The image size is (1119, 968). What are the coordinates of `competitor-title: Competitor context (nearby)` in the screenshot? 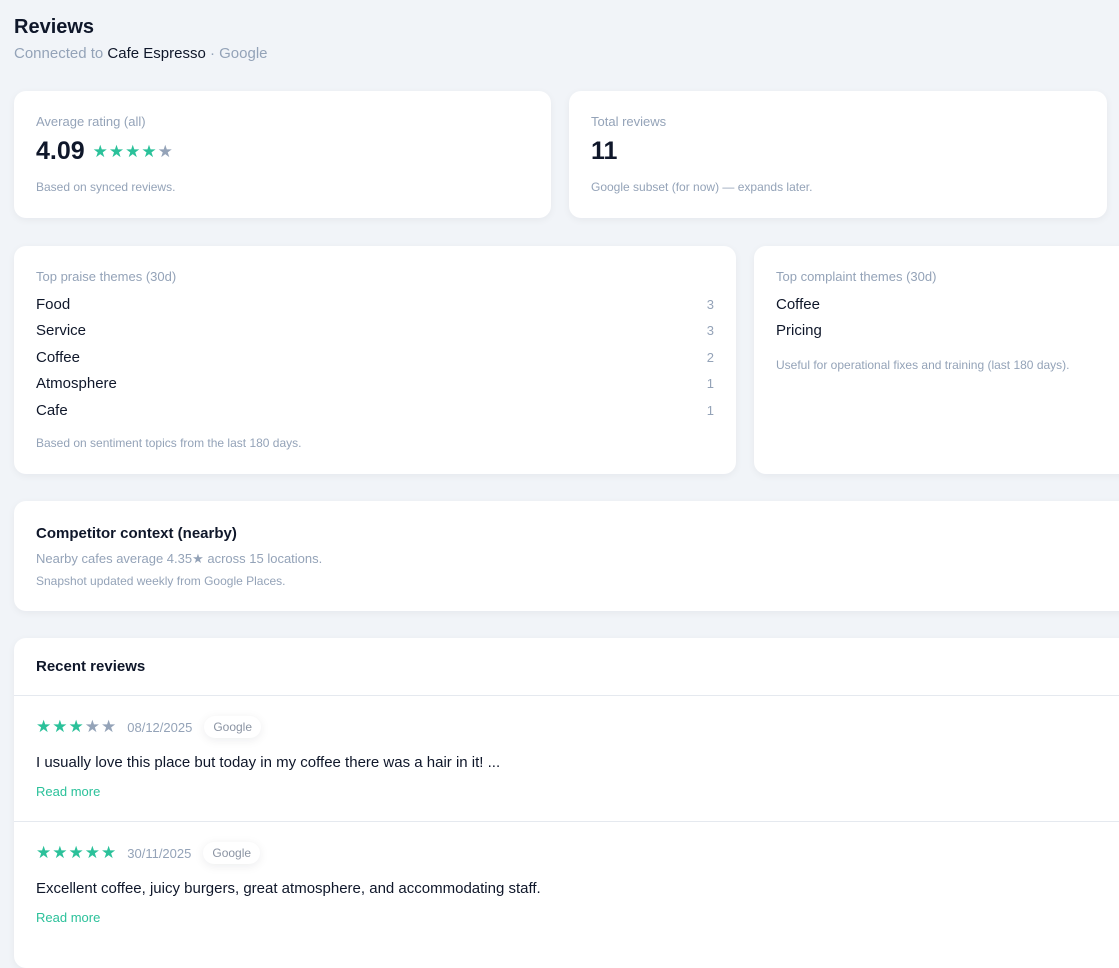 It's located at (136, 533).